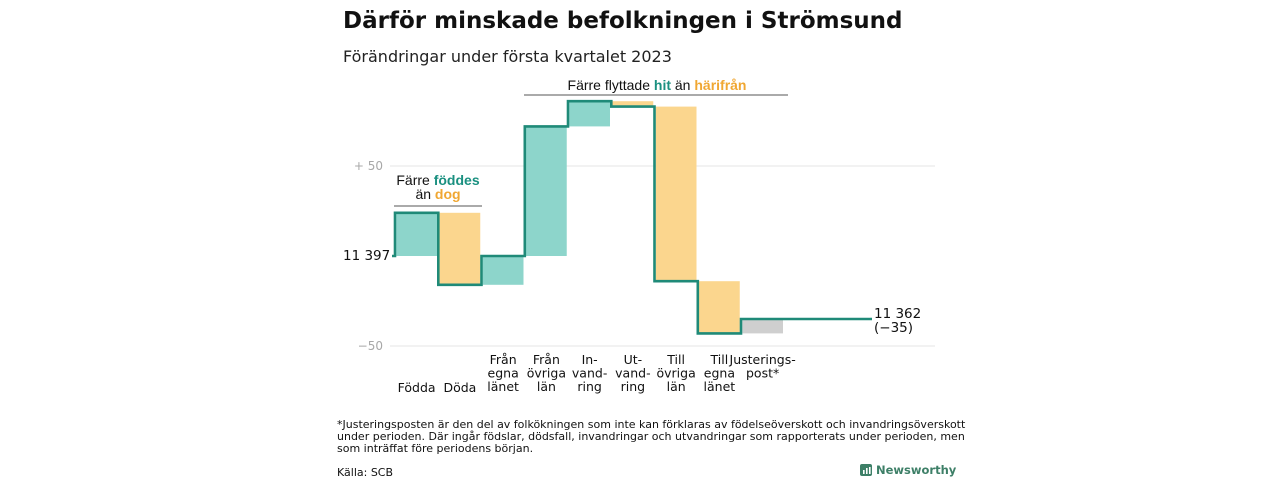 The image size is (1280, 480). Describe the element at coordinates (546, 386) in the screenshot. I see `category-label-3-2: län` at that location.